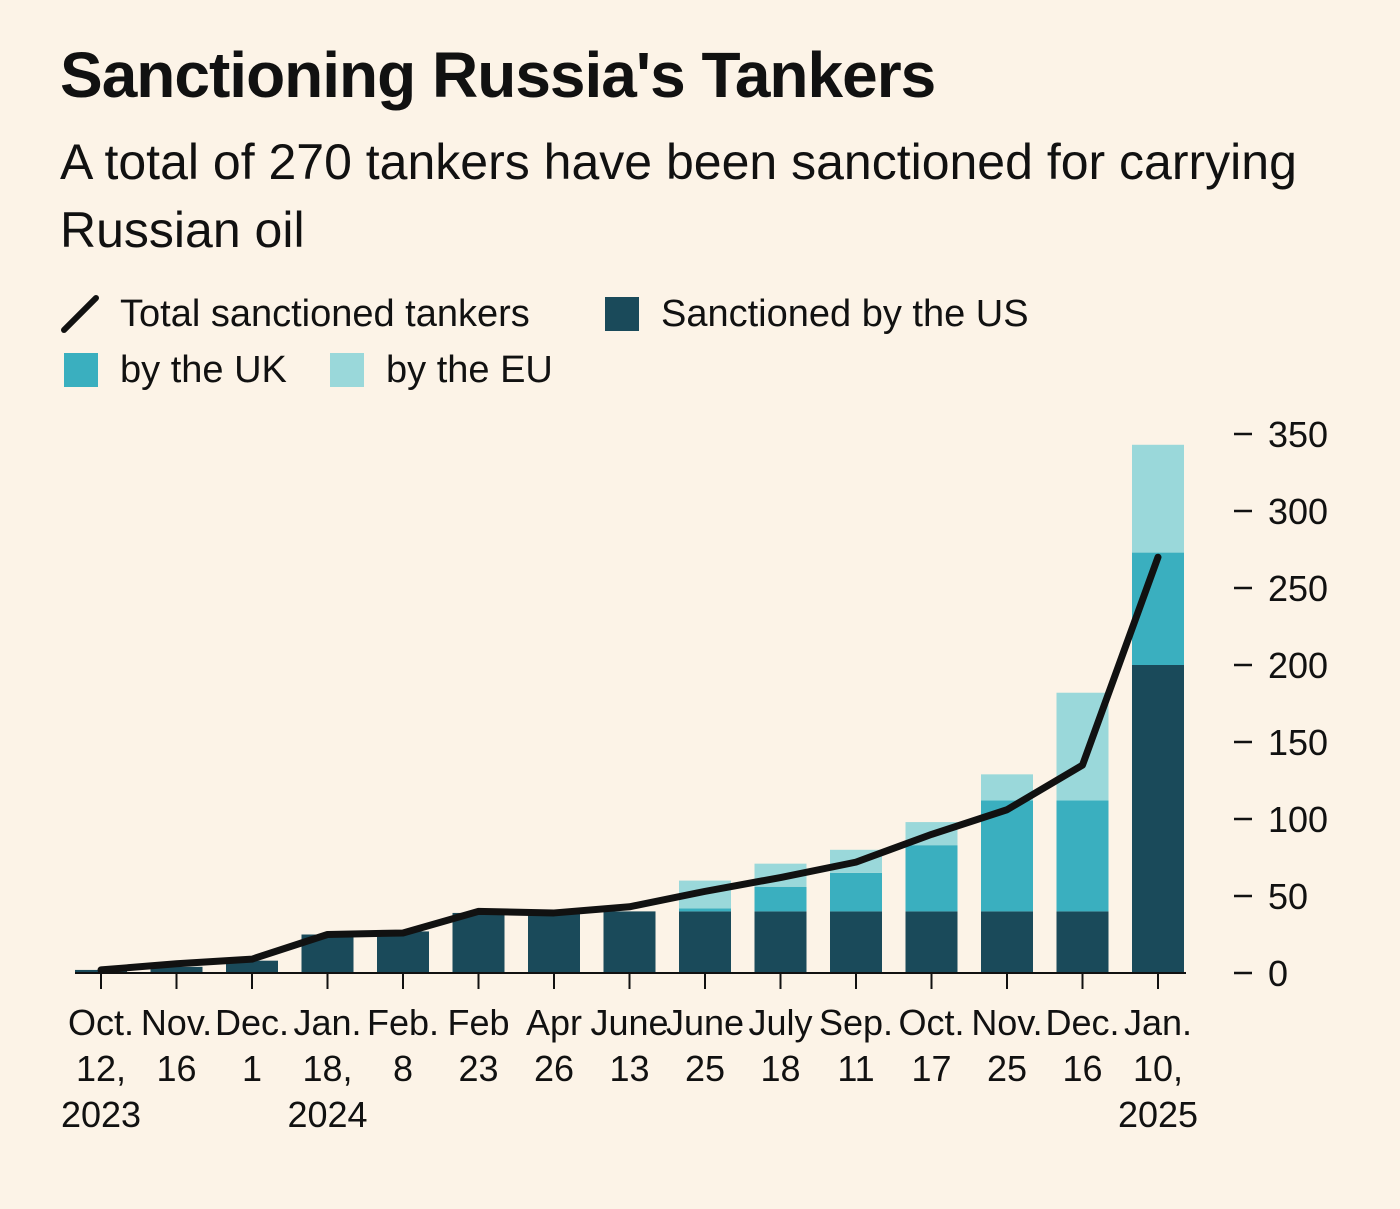 This screenshot has width=1400, height=1209. I want to click on x-tick-label-6-0: Apr, so click(554, 1022).